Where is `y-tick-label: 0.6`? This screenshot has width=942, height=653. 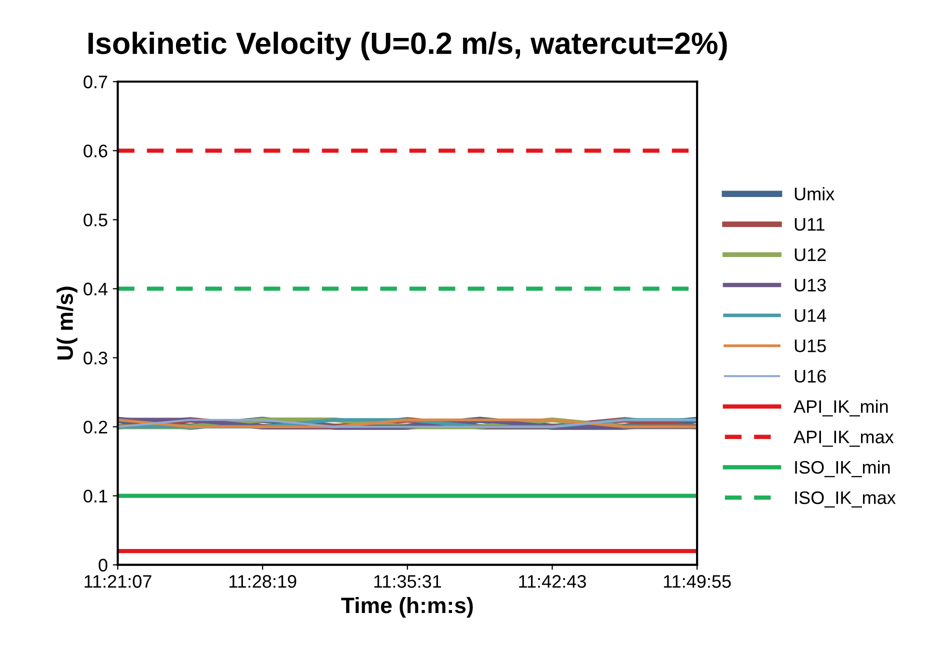 y-tick-label: 0.6 is located at coordinates (96, 151).